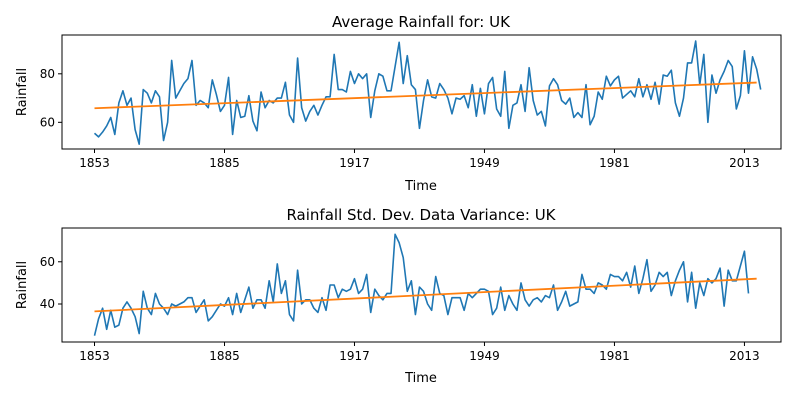 The width and height of the screenshot is (800, 400). What do you see at coordinates (47, 74) in the screenshot?
I see `y-tick-label: 80` at bounding box center [47, 74].